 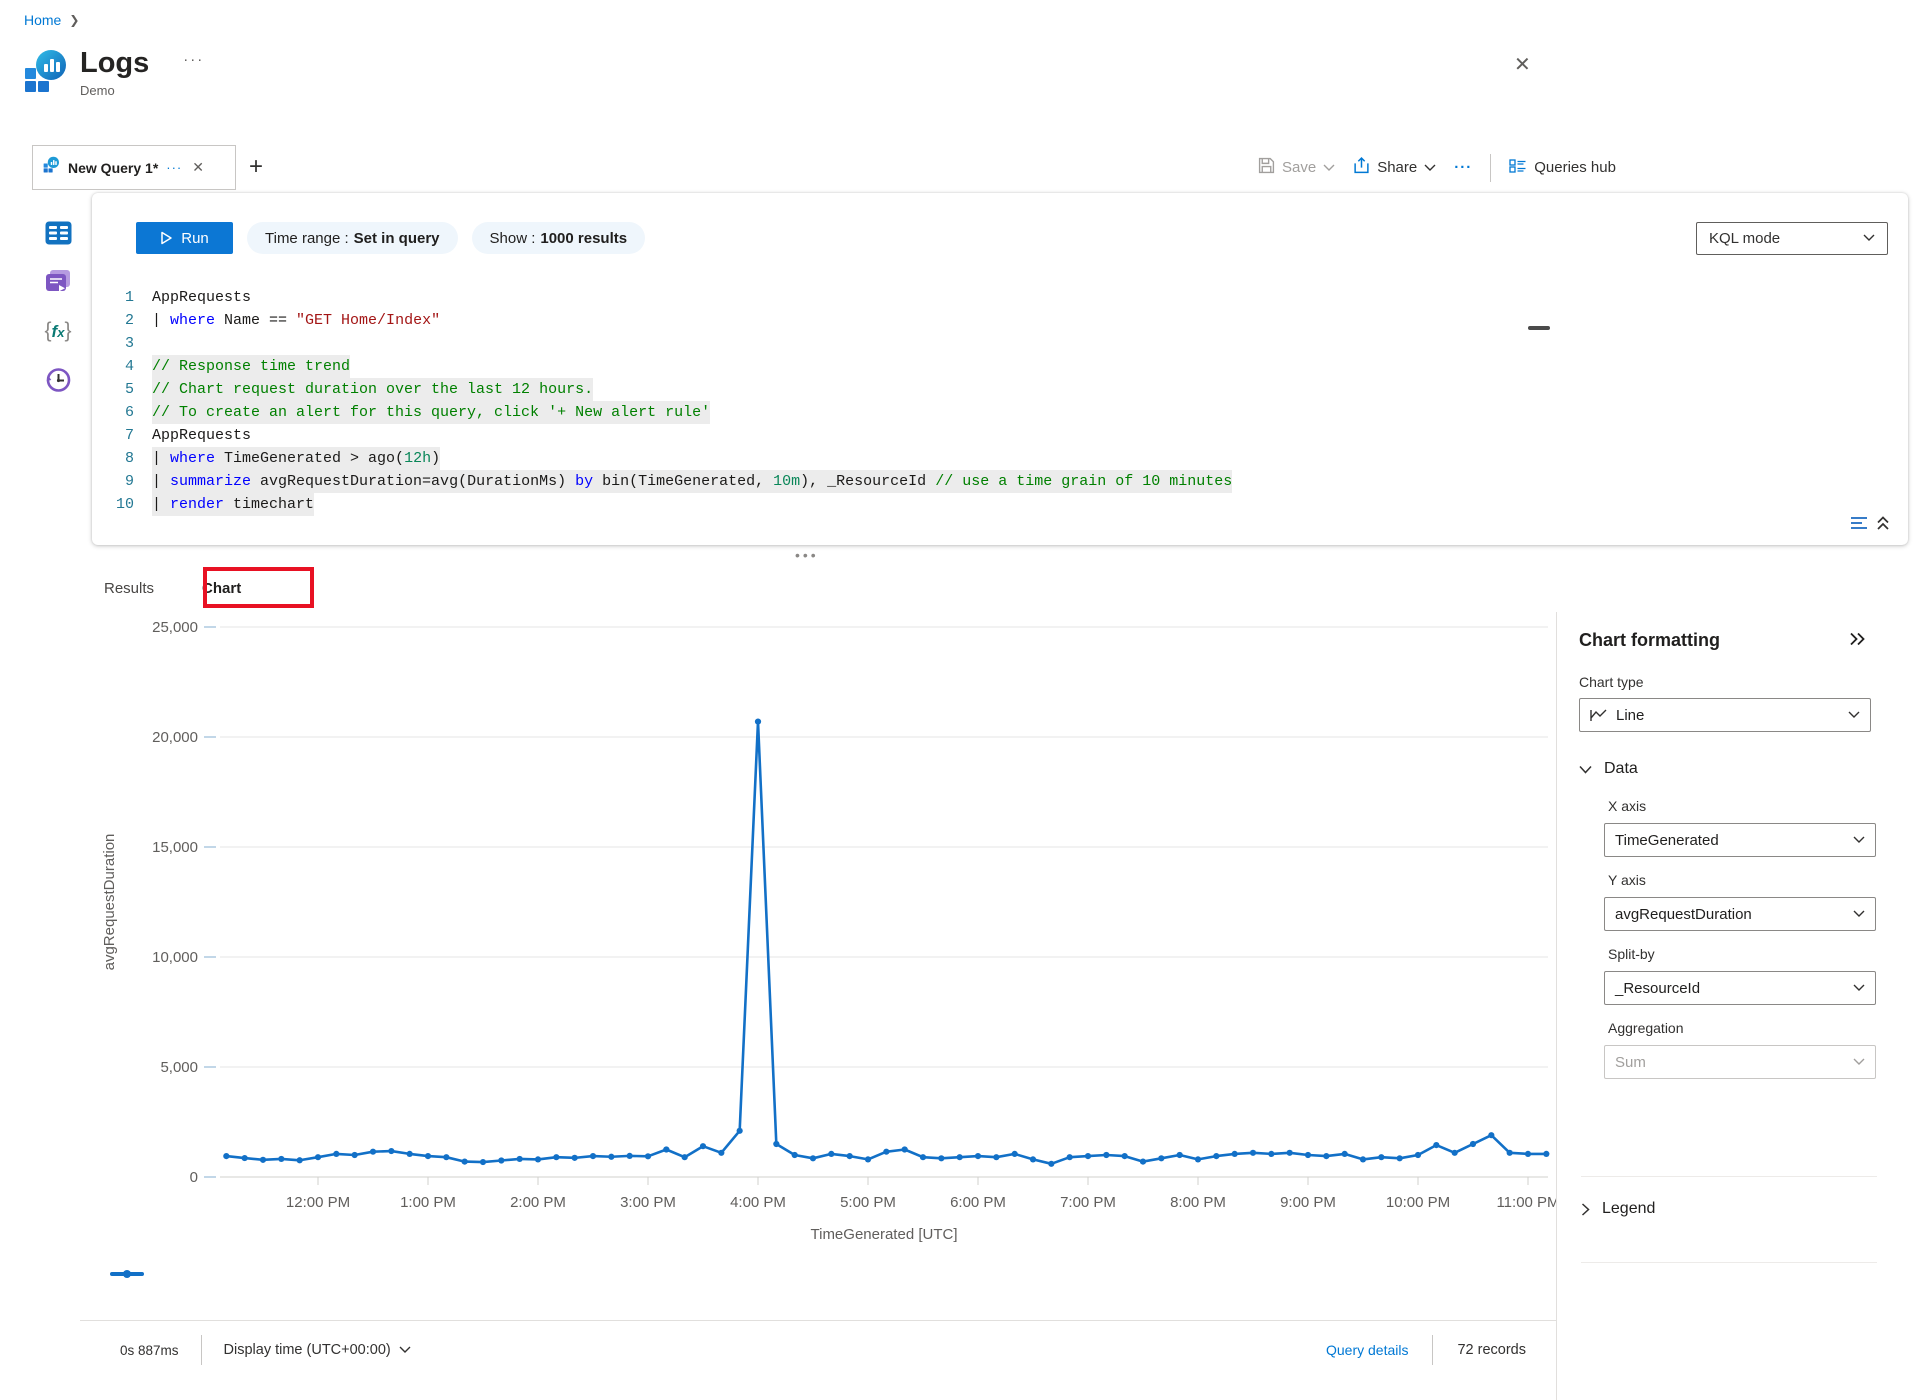 What do you see at coordinates (174, 167) in the screenshot?
I see `query-tab-more-button: ···` at bounding box center [174, 167].